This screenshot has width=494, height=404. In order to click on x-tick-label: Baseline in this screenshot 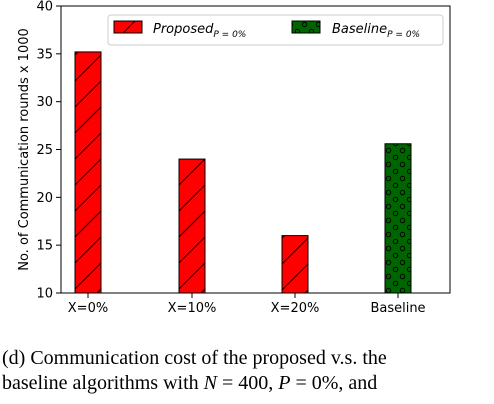, I will do `click(397, 308)`.